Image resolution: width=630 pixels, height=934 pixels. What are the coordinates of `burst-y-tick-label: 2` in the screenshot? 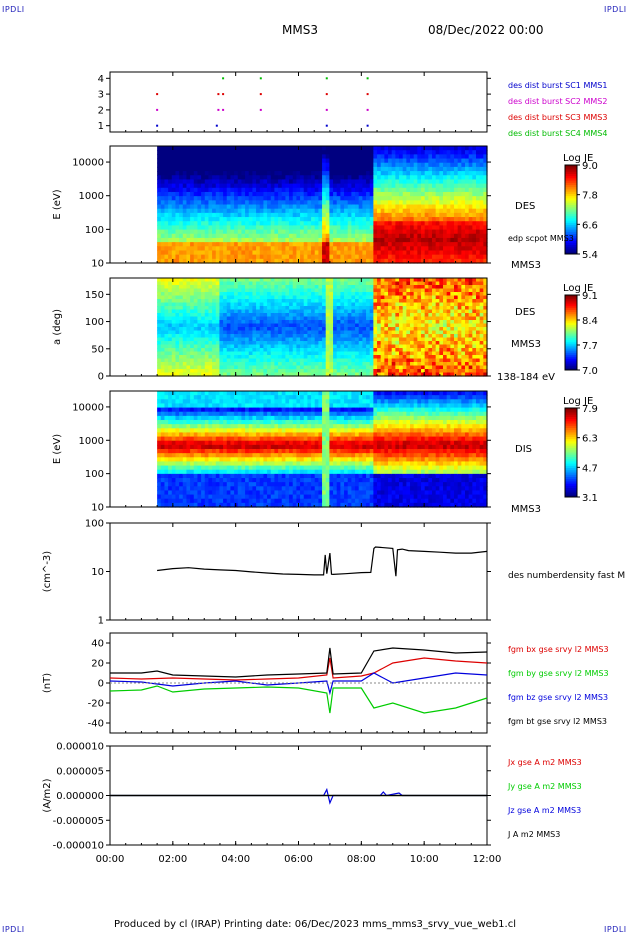 It's located at (101, 110).